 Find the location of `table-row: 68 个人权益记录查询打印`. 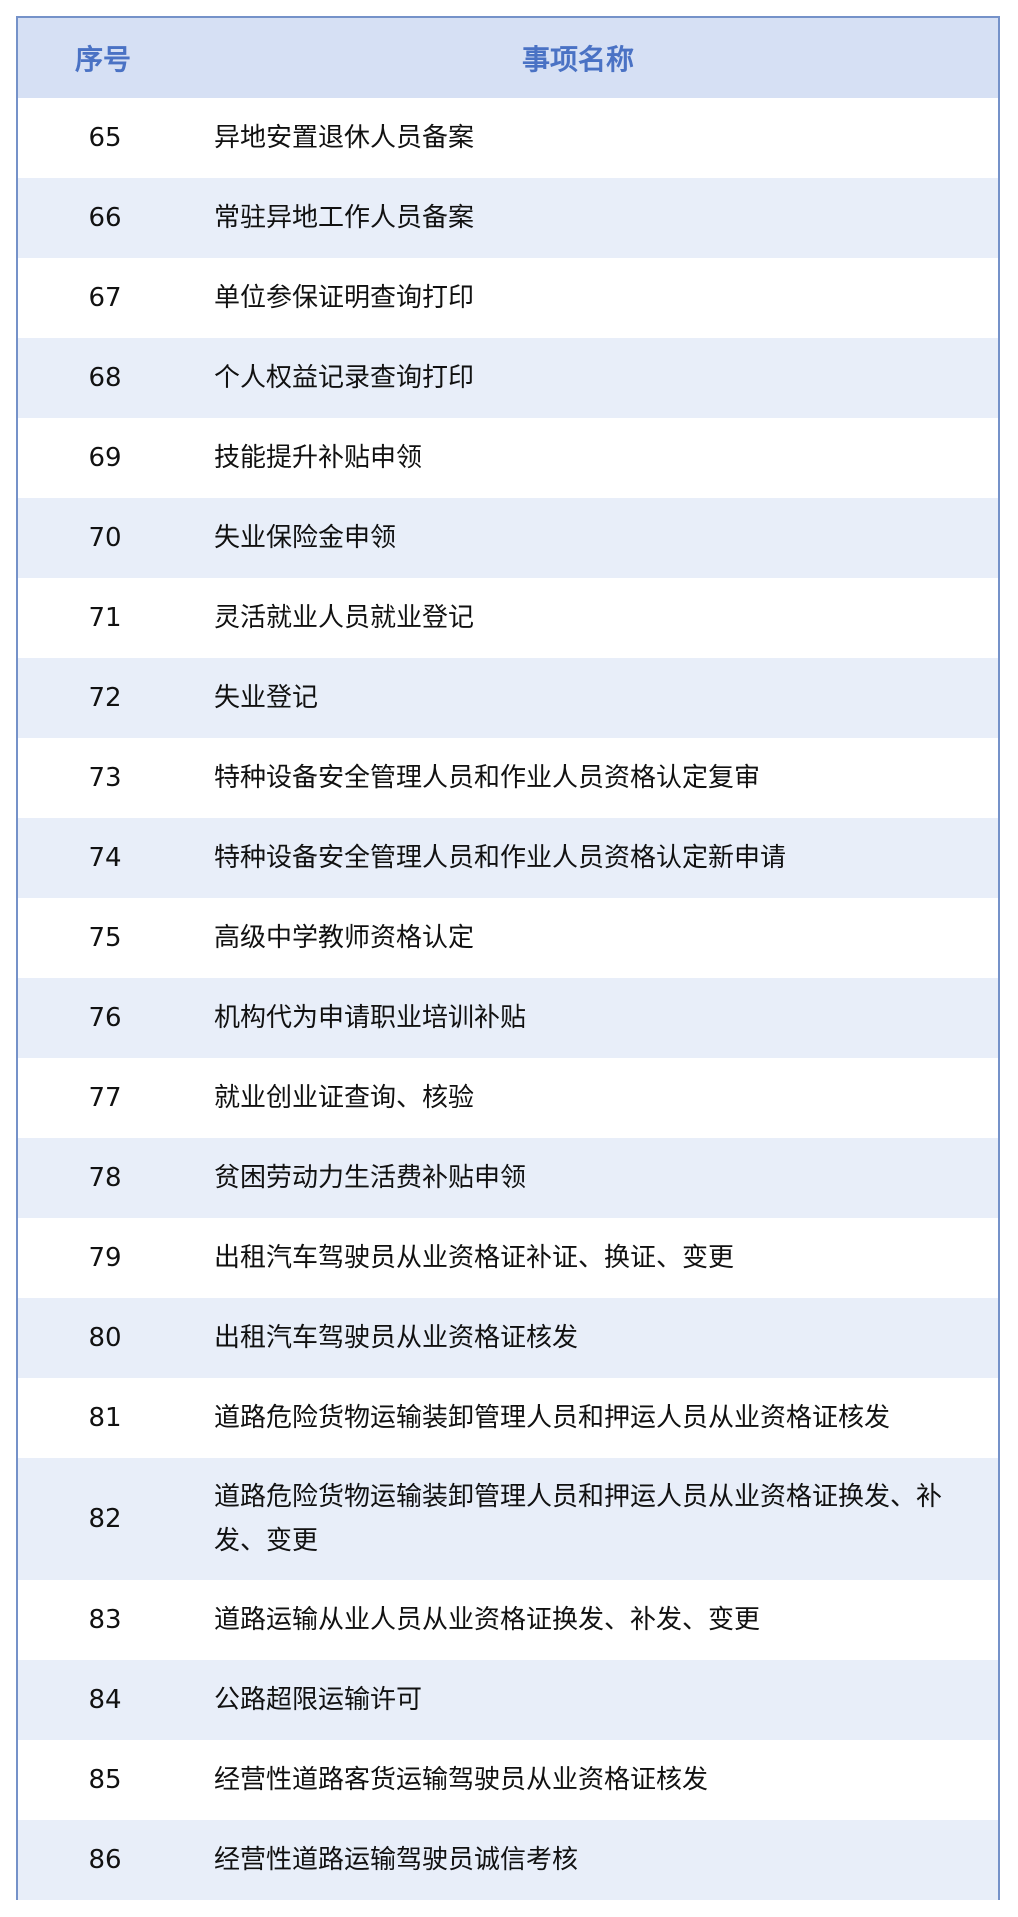

table-row: 68 个人权益记录查询打印 is located at coordinates (508, 378).